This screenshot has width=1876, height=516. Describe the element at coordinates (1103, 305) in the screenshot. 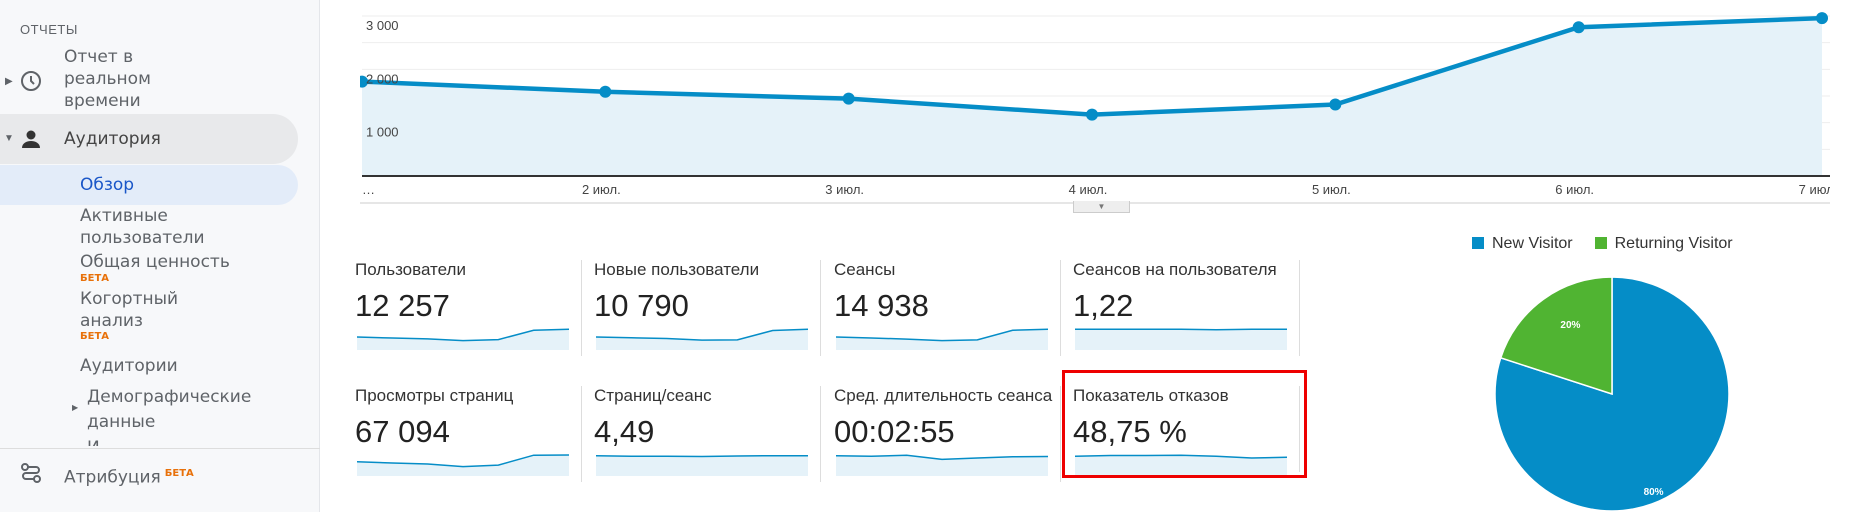

I see `metric-value: 1,22` at that location.